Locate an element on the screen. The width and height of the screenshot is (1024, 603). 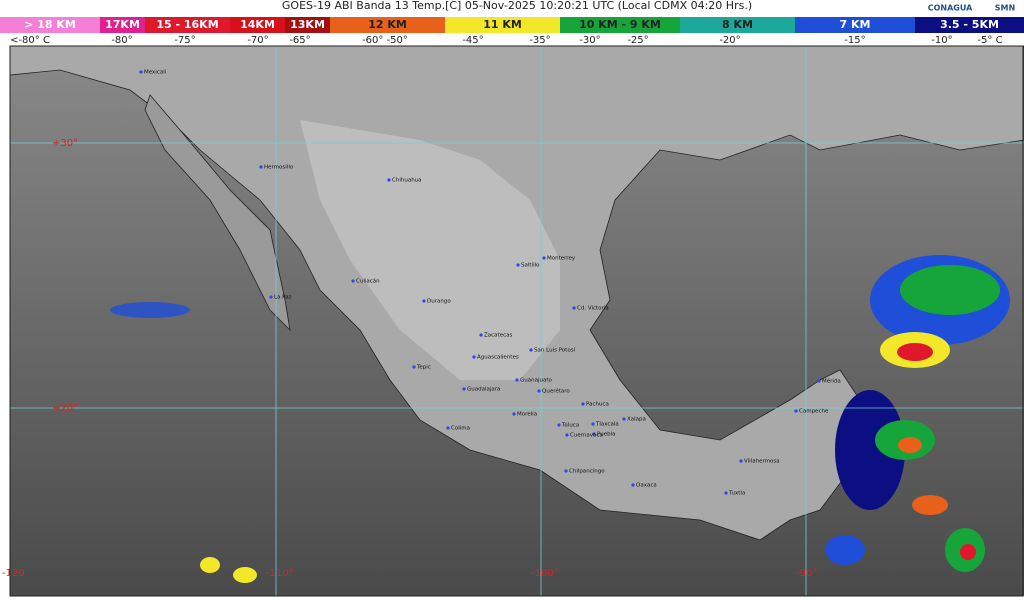
scale-label: 3.5 - 5KM is located at coordinates (969, 24).